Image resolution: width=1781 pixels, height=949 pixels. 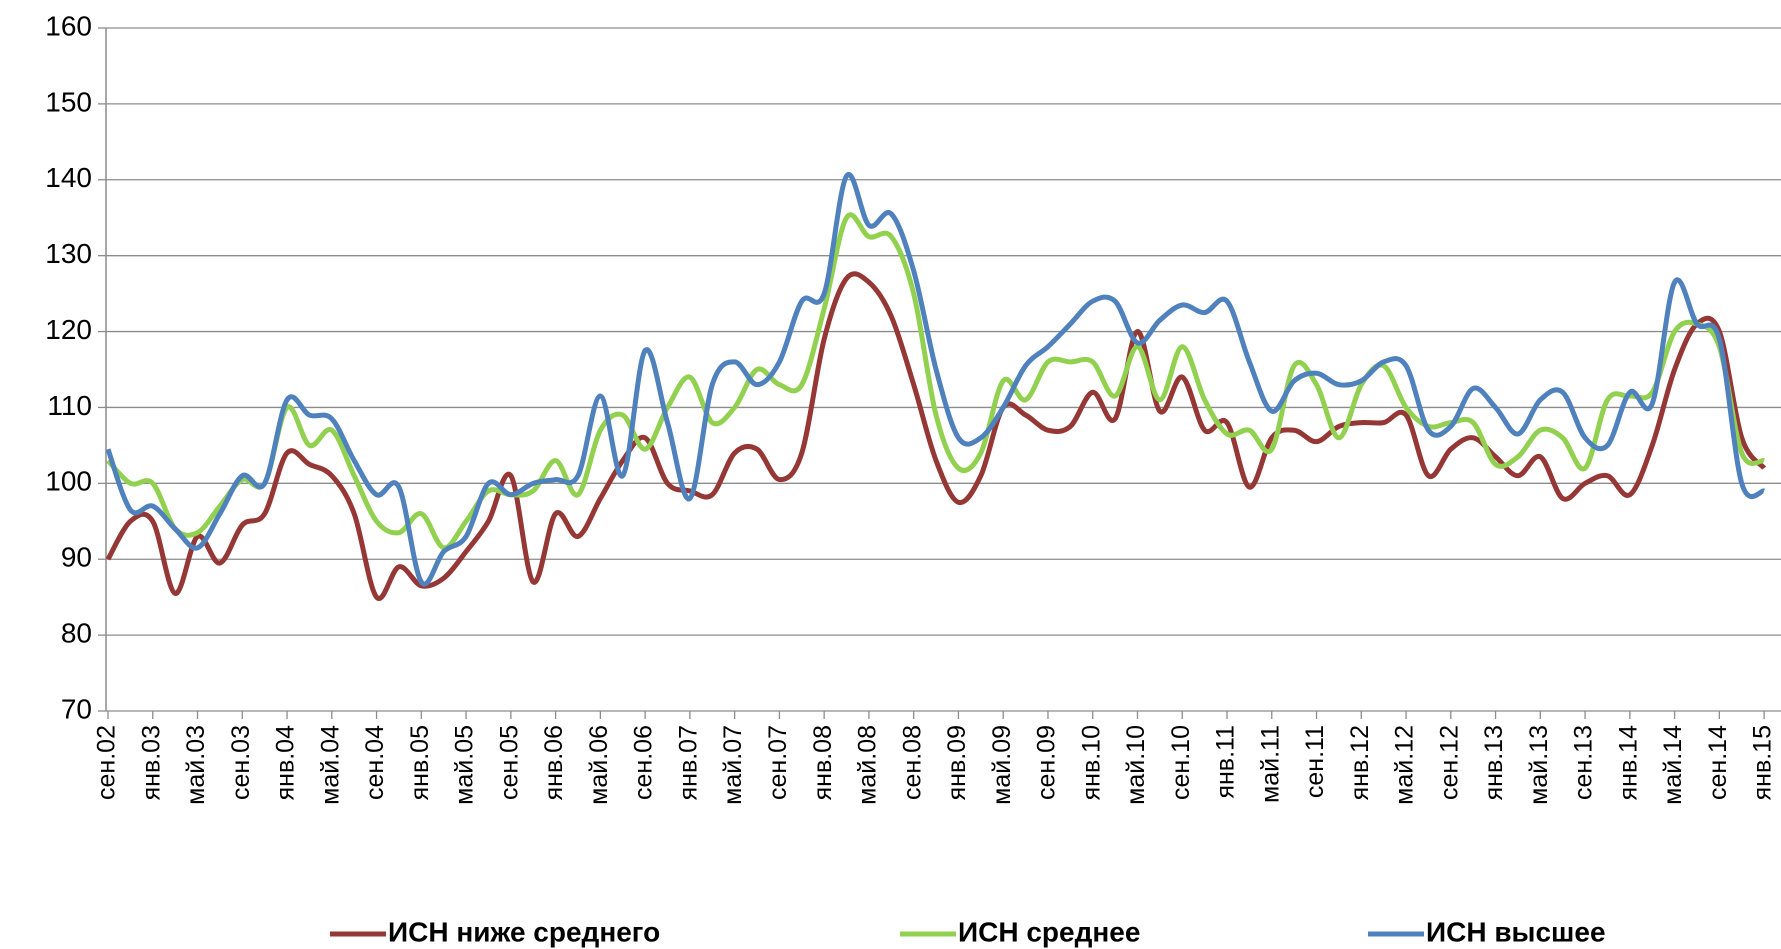 I want to click on x-tick-label: май.10, so click(x=1136, y=765).